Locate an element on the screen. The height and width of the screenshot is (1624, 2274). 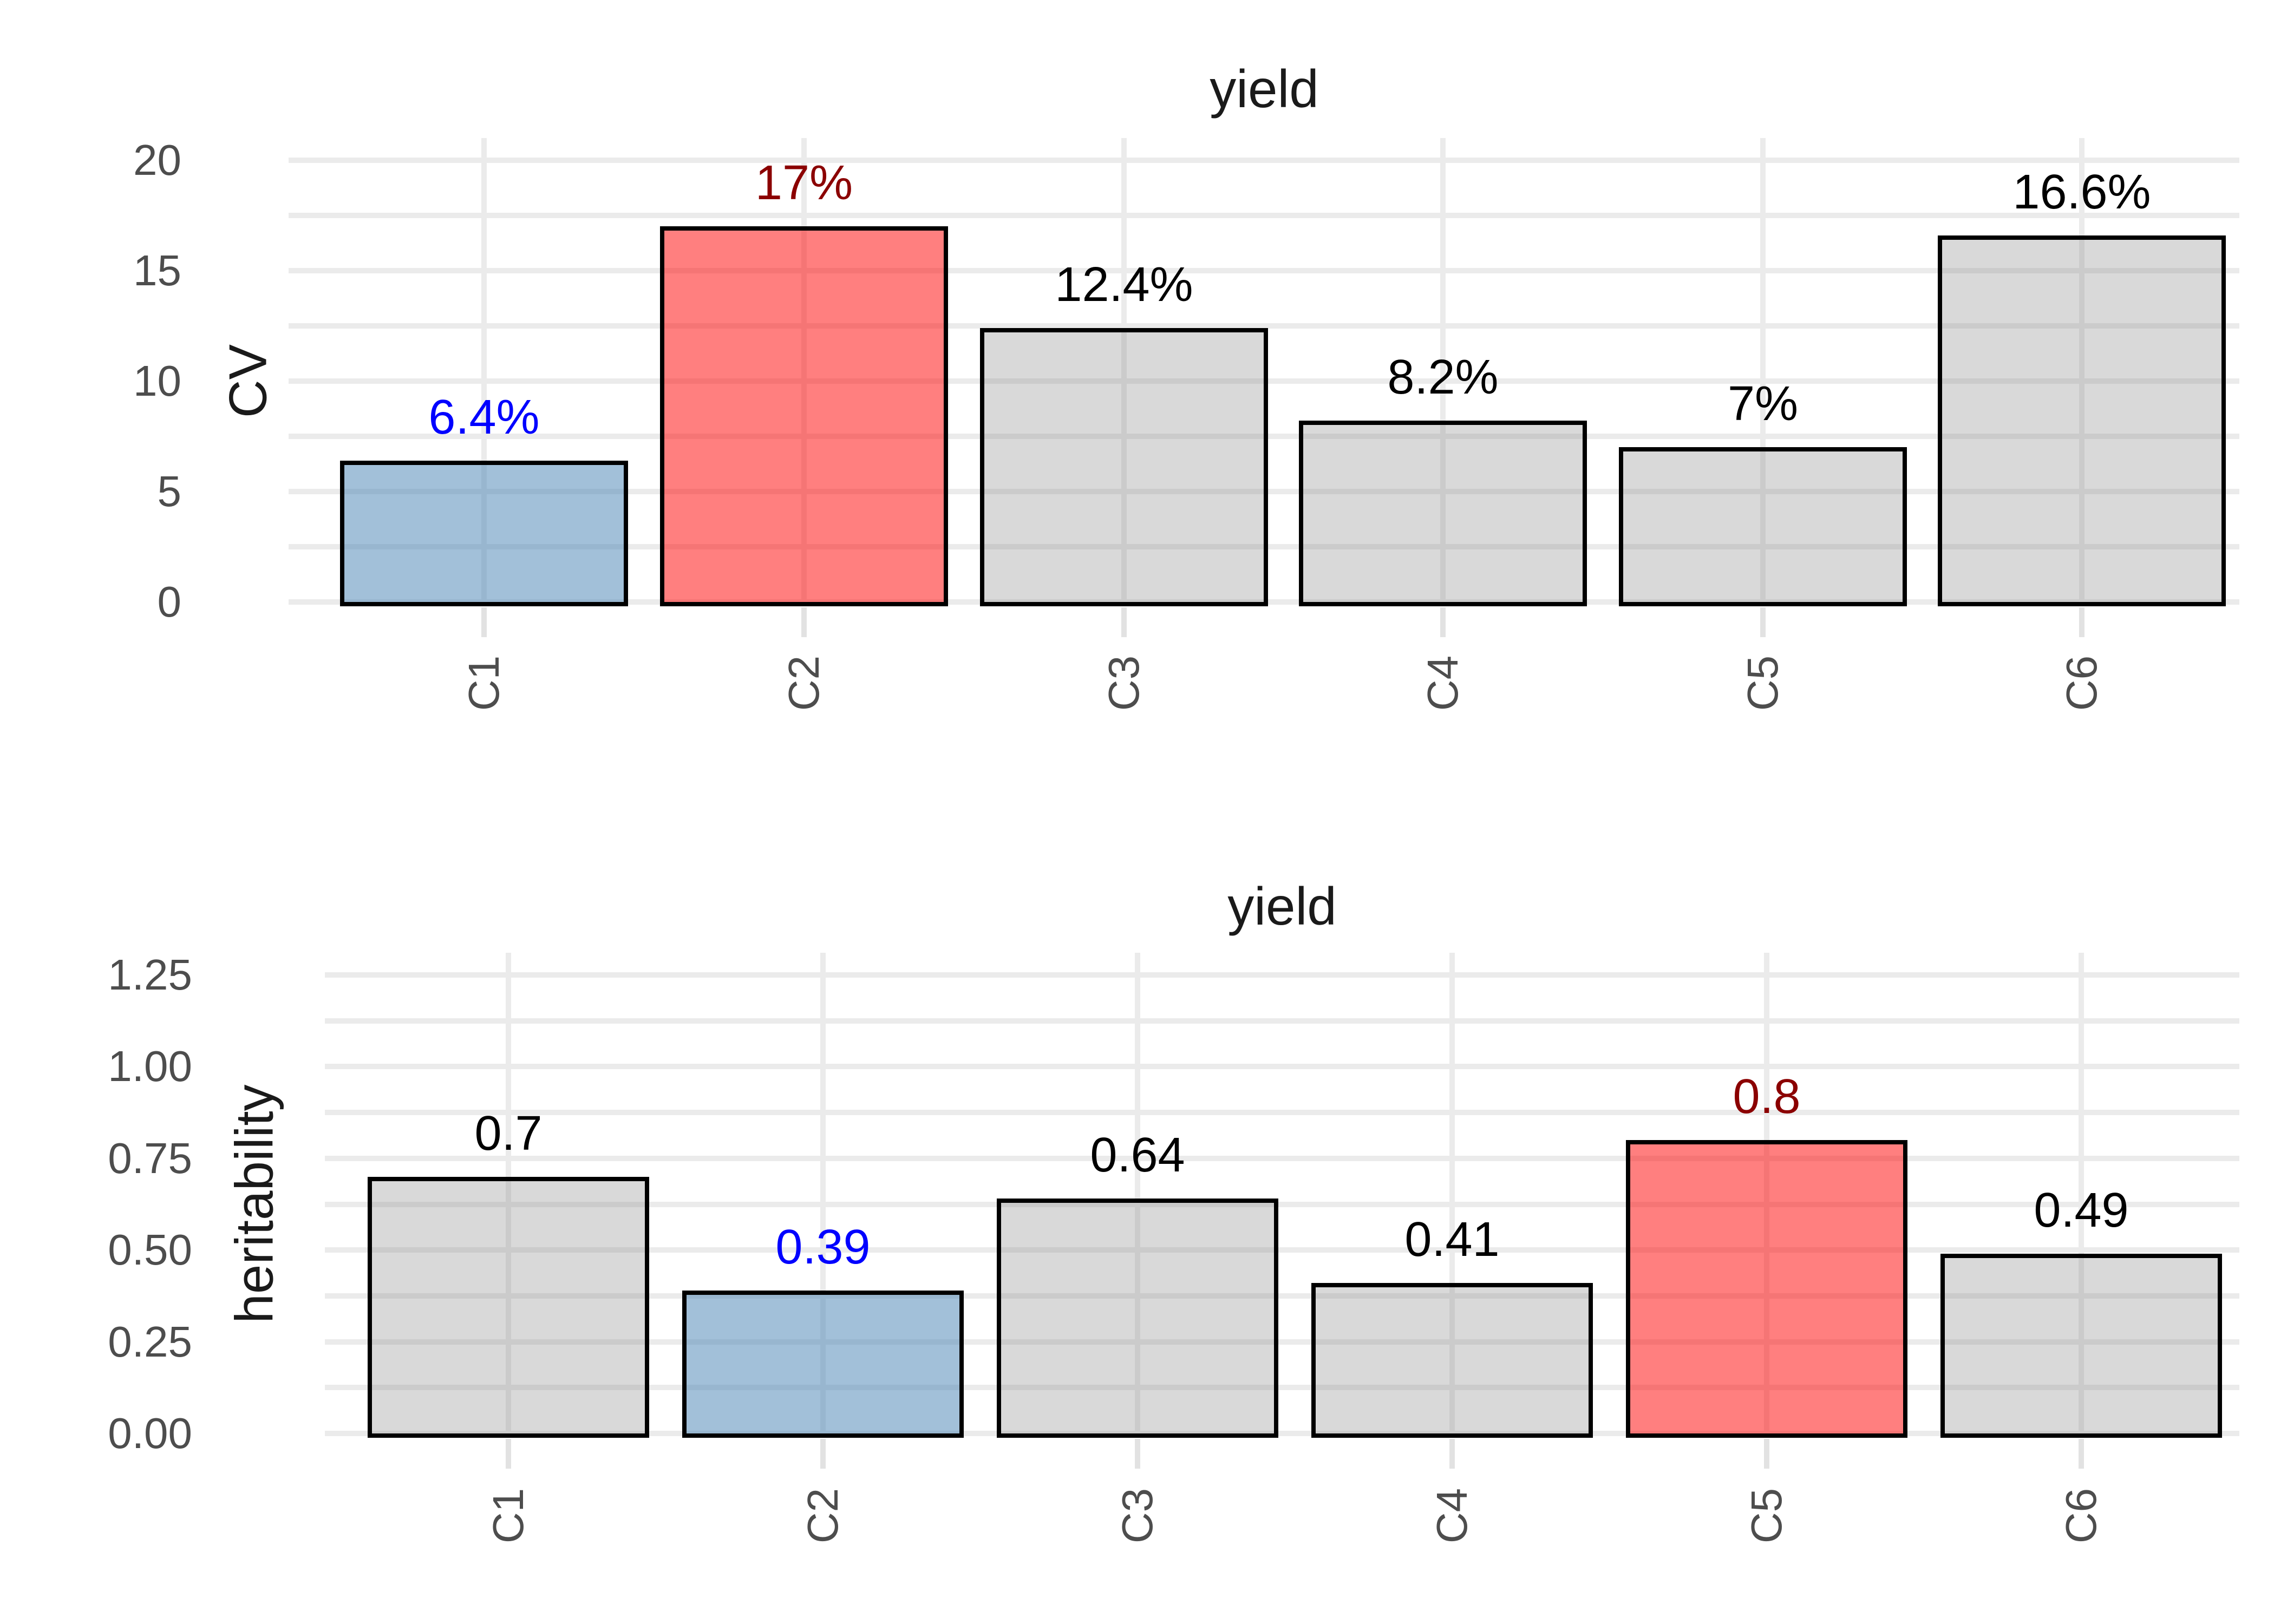
x-tick-label: C1 is located at coordinates (508, 1516).